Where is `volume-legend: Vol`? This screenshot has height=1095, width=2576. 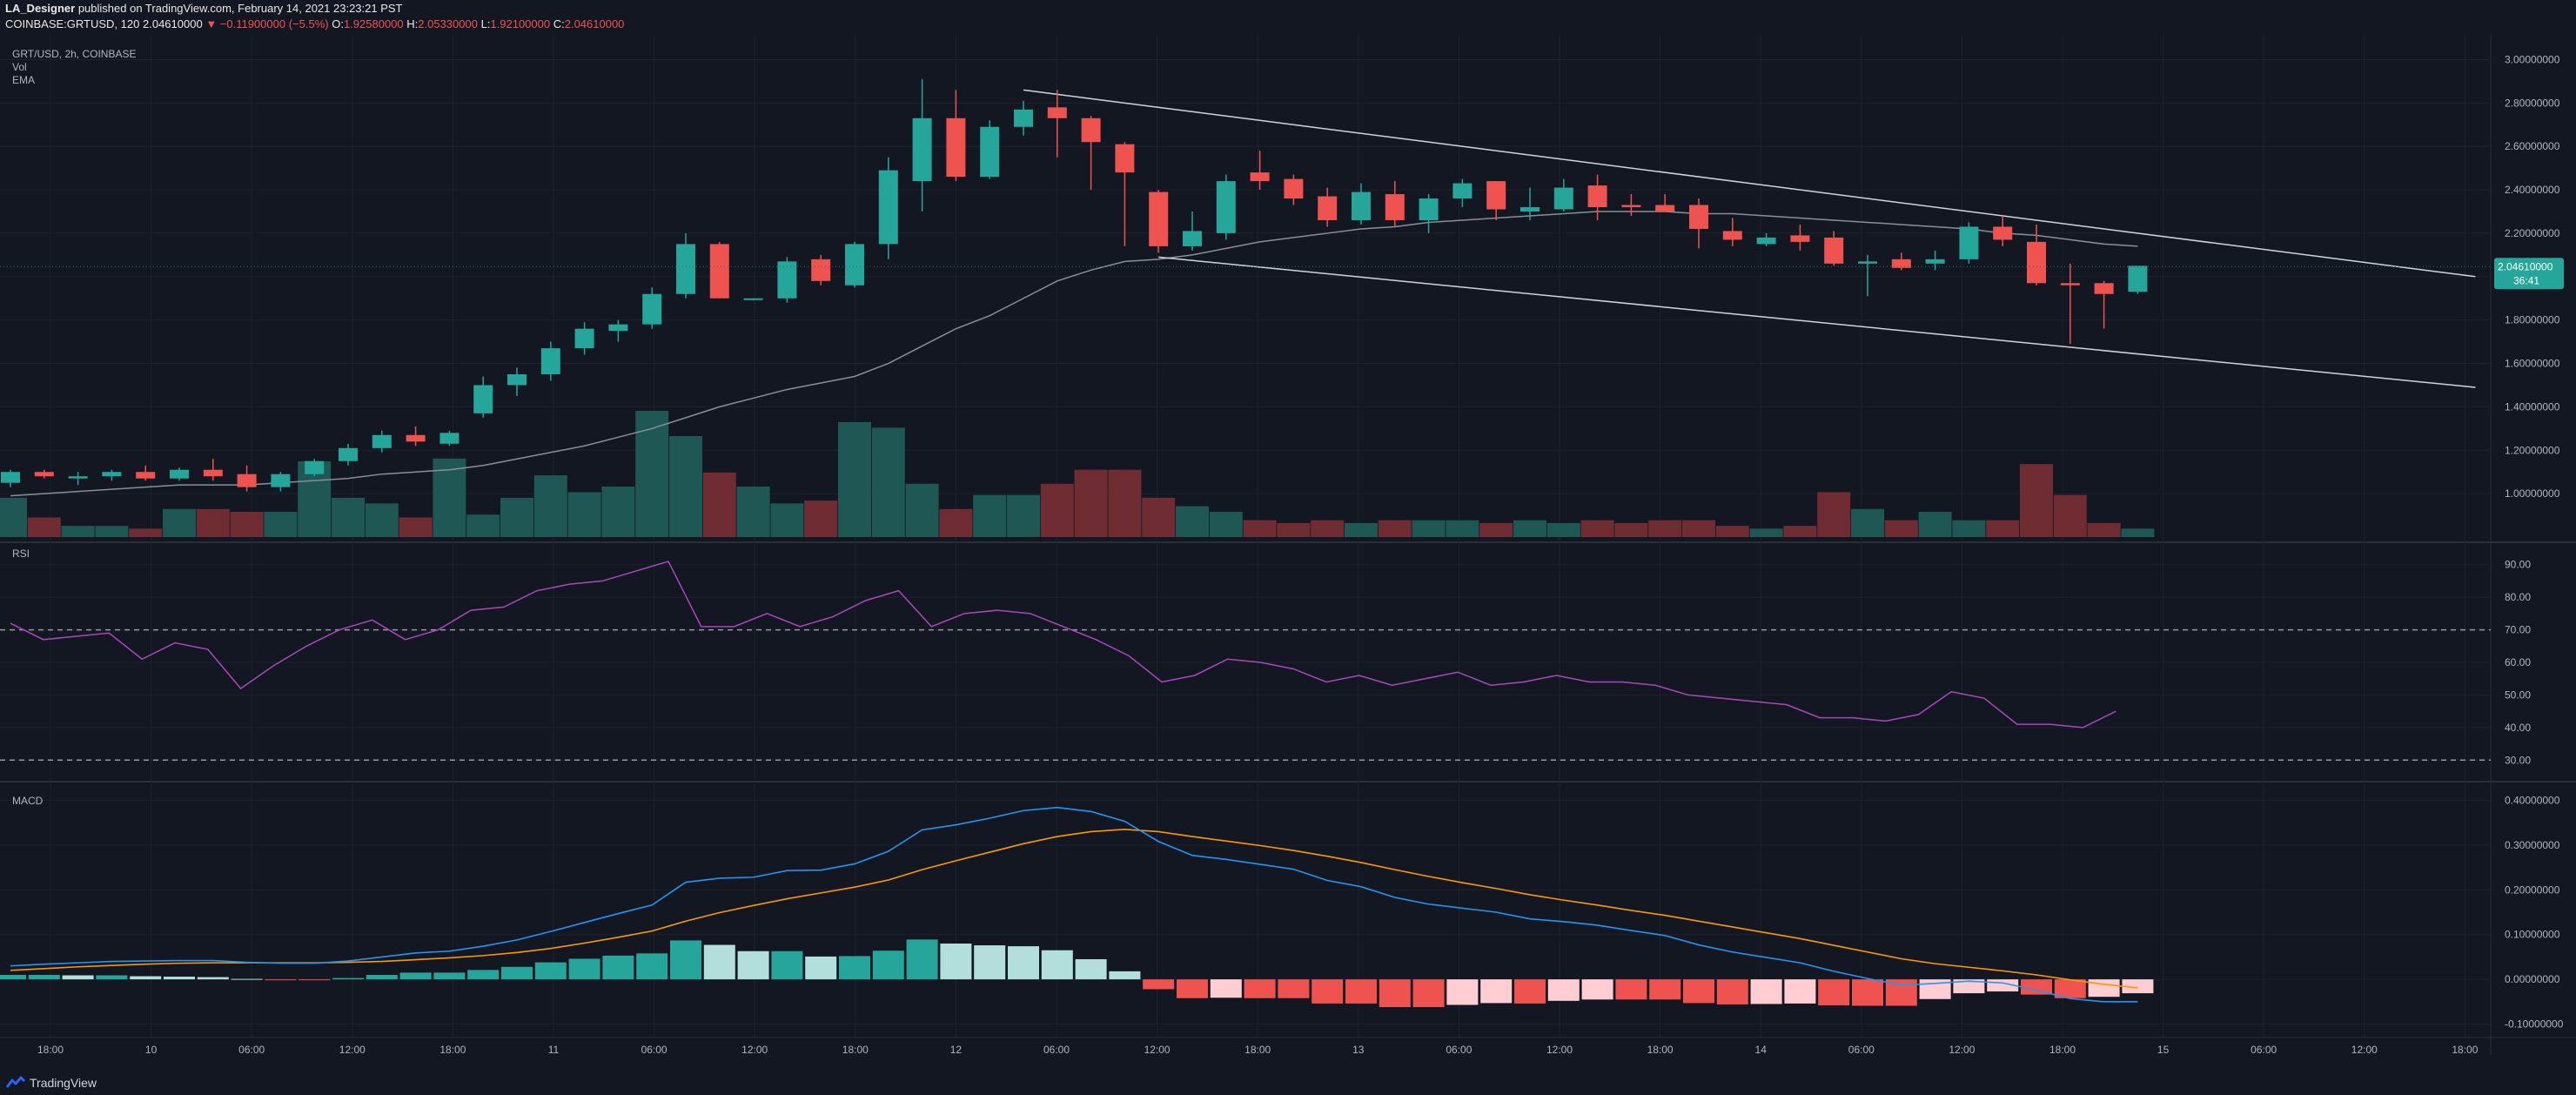
volume-legend: Vol is located at coordinates (19, 67).